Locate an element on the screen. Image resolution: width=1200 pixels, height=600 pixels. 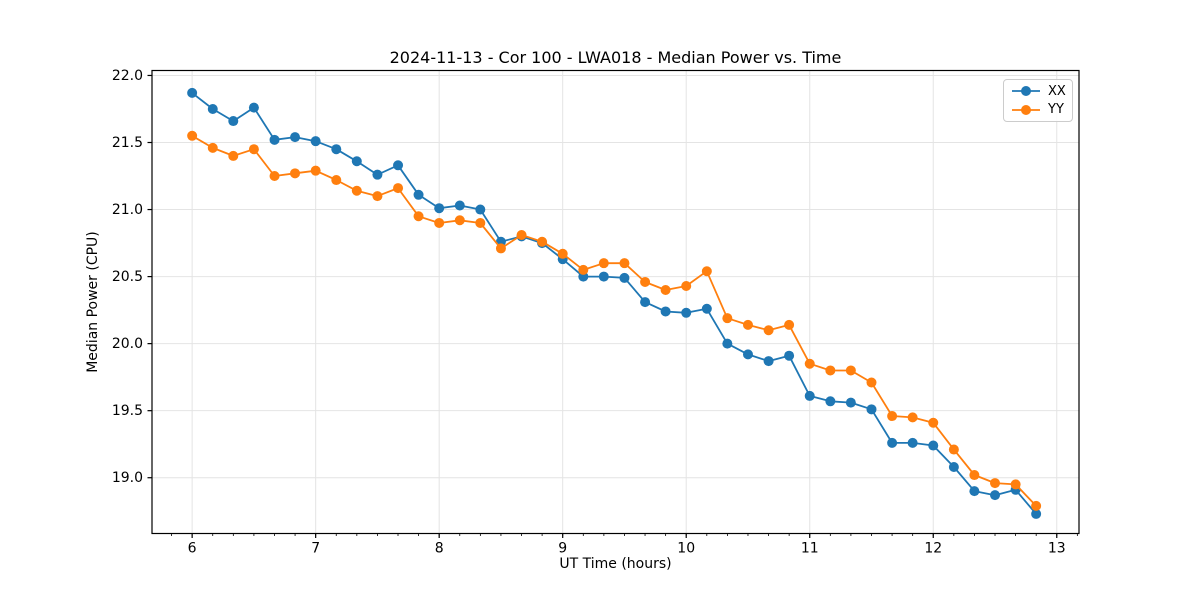
x-axis-label: UT Time (hours) is located at coordinates (615, 564).